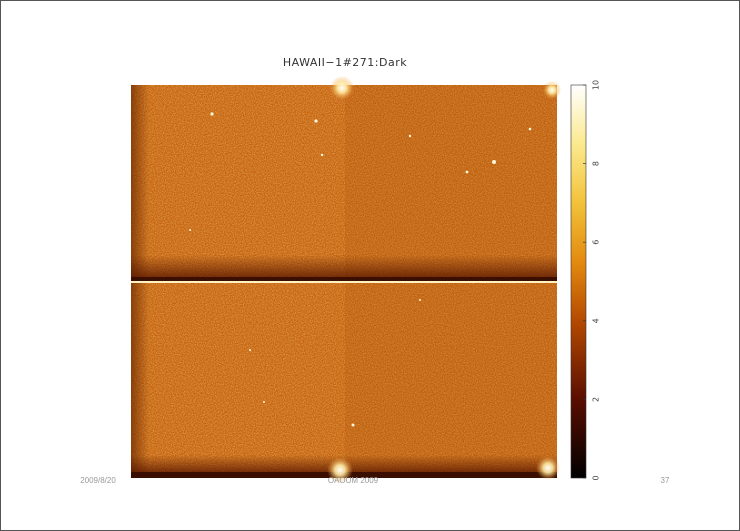 This screenshot has height=531, width=740. Describe the element at coordinates (98, 480) in the screenshot. I see `slide-date: 2009/8/20` at that location.